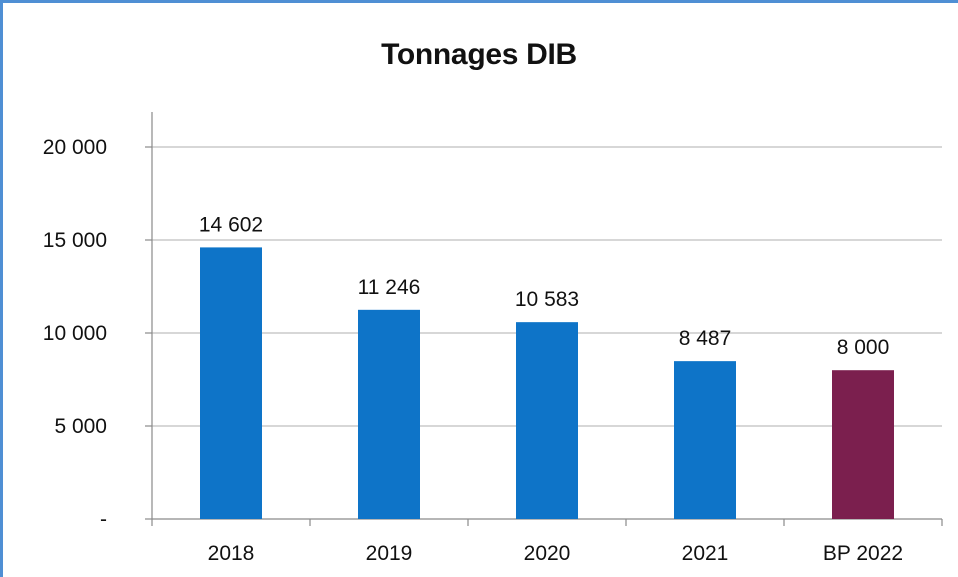 The image size is (958, 577). What do you see at coordinates (547, 299) in the screenshot?
I see `bar-value-label: 10 583` at bounding box center [547, 299].